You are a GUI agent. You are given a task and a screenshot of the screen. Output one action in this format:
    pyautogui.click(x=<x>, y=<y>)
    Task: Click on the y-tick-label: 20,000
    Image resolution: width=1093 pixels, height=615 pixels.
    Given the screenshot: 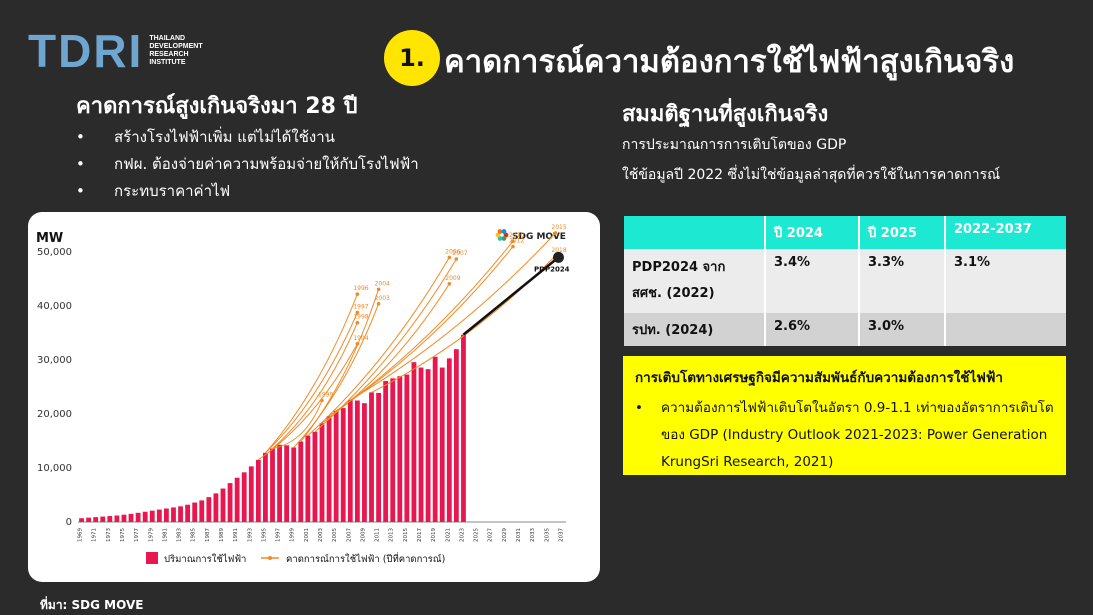 What is the action you would take?
    pyautogui.click(x=54, y=414)
    